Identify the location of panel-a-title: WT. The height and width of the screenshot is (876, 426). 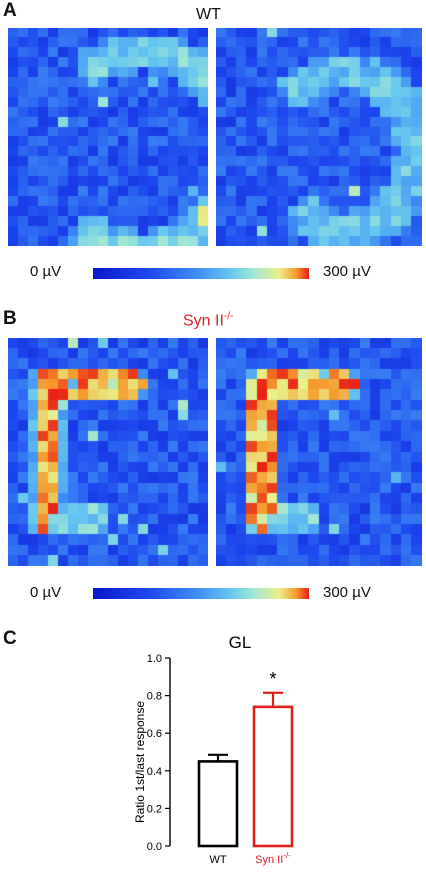
(208, 14).